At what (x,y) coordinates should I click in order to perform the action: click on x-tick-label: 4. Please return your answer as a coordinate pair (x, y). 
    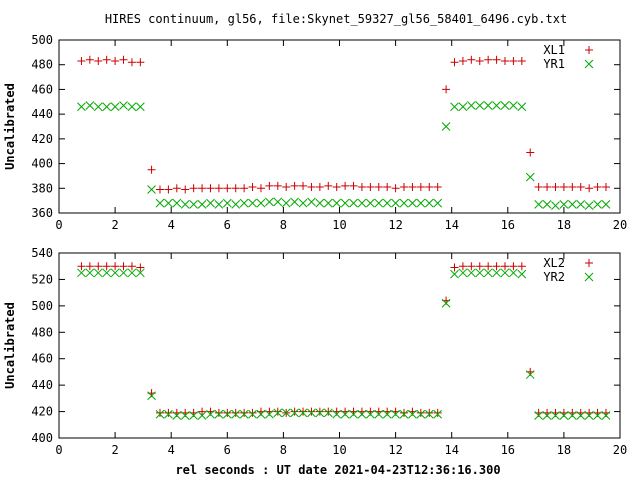
    Looking at the image, I should click on (171, 225).